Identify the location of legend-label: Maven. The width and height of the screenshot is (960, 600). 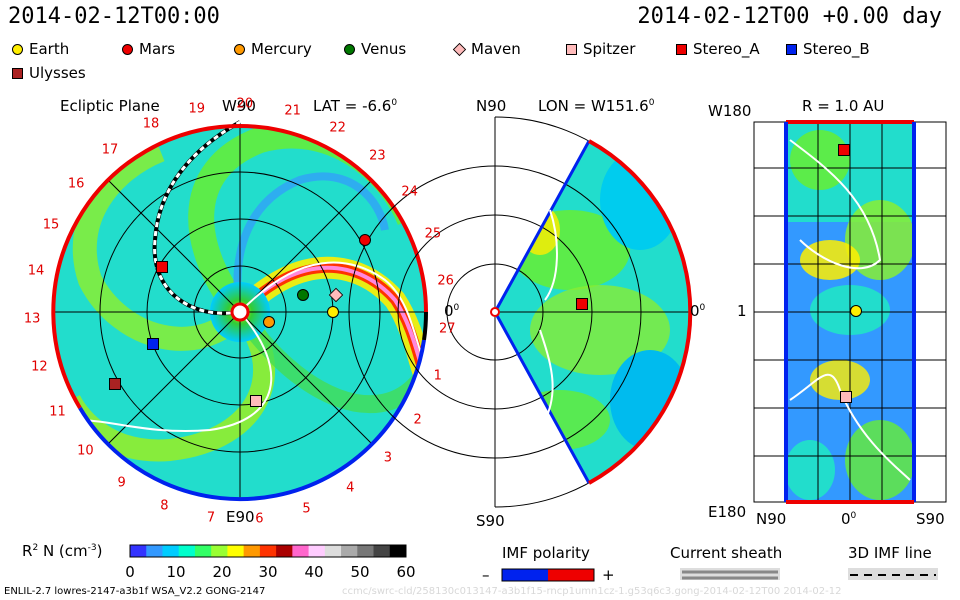
(496, 49).